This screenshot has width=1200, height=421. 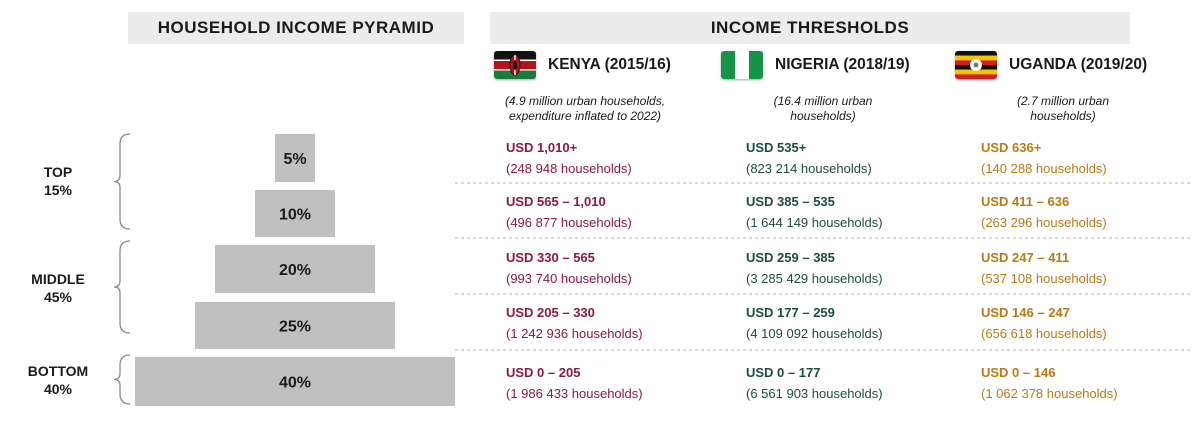 What do you see at coordinates (543, 372) in the screenshot?
I see `range-value: USD 0 – 205` at bounding box center [543, 372].